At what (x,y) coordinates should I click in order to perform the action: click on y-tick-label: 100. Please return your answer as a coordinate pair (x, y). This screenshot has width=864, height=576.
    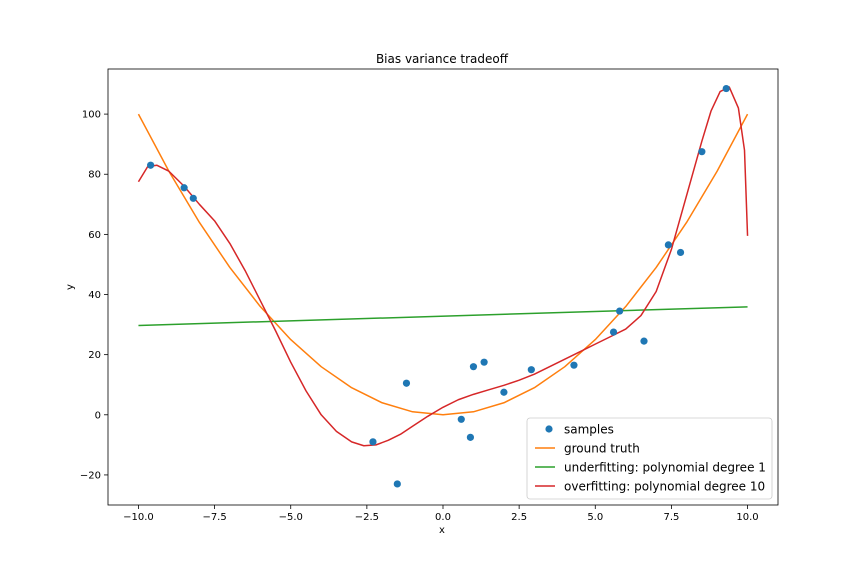
    Looking at the image, I should click on (91, 115).